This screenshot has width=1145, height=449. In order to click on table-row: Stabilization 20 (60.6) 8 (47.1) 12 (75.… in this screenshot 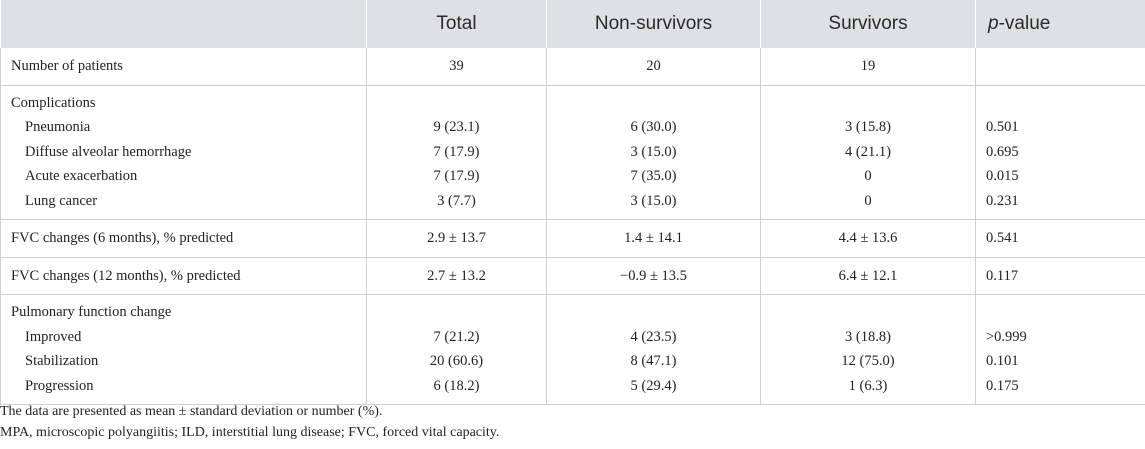, I will do `click(572, 361)`.